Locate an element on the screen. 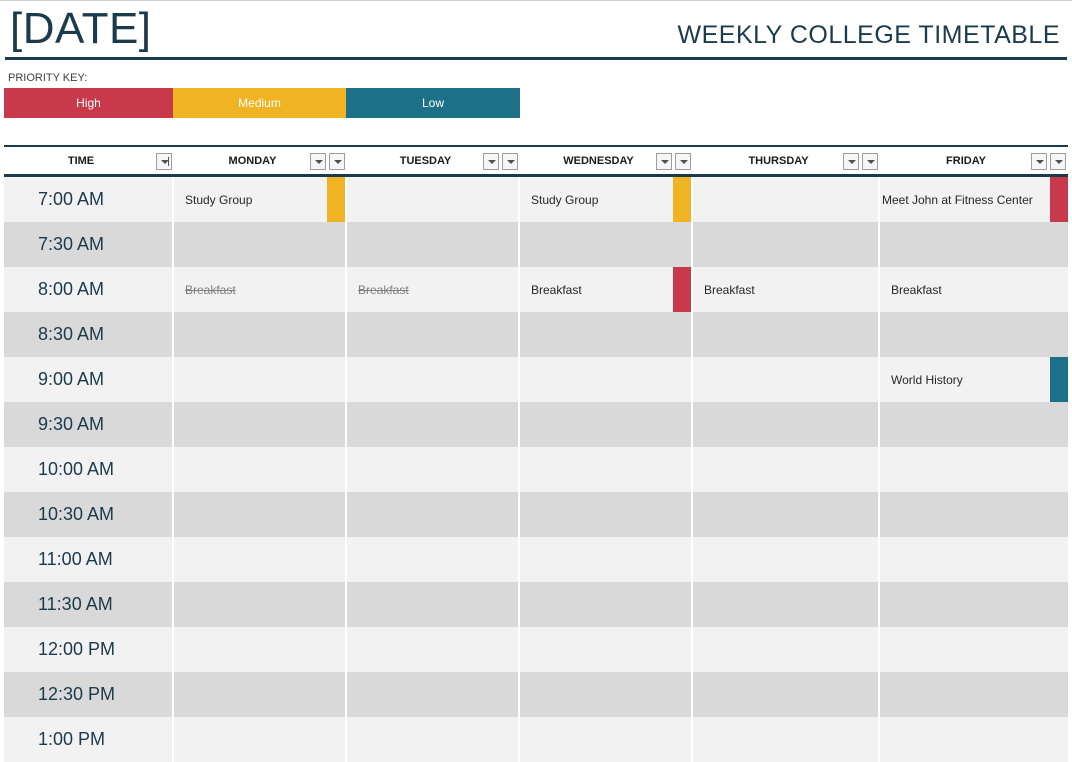  time-cell: 8:00 AM is located at coordinates (89, 289).